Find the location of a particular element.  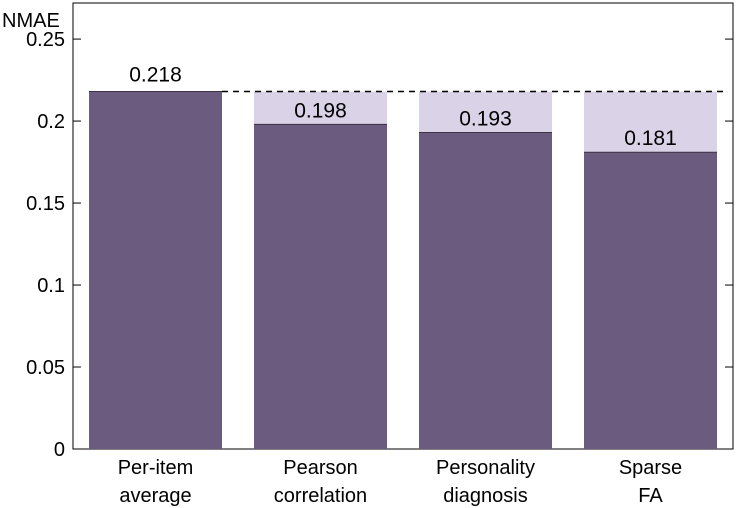

y-tick-label: 0.25 is located at coordinates (45, 40).